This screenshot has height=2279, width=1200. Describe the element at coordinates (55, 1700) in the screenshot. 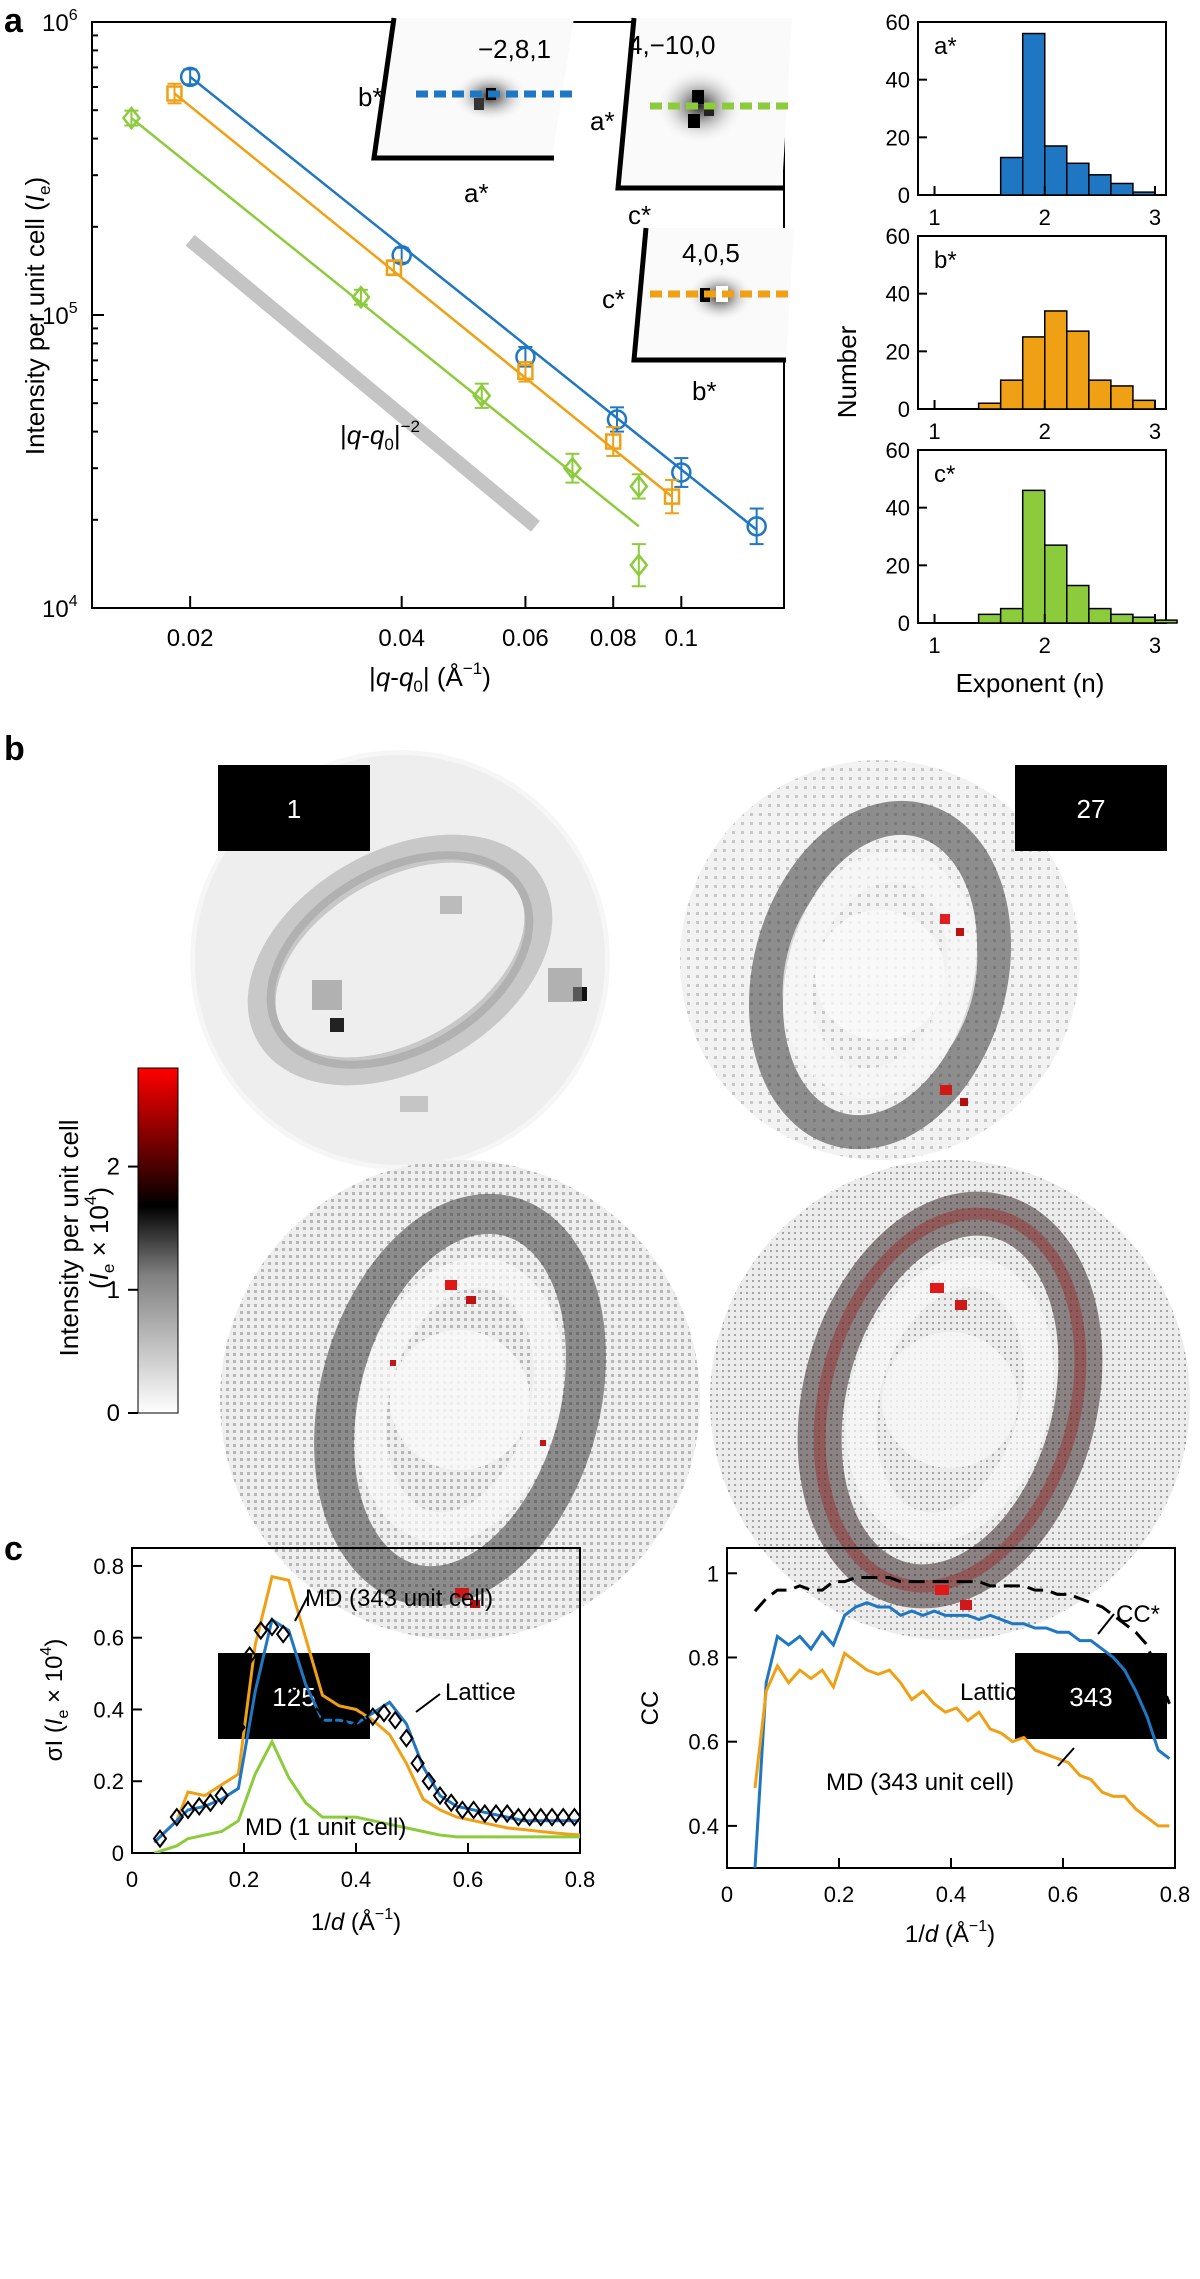

I see `panel-c-y-axis-label: σI (Ie × 104)` at that location.